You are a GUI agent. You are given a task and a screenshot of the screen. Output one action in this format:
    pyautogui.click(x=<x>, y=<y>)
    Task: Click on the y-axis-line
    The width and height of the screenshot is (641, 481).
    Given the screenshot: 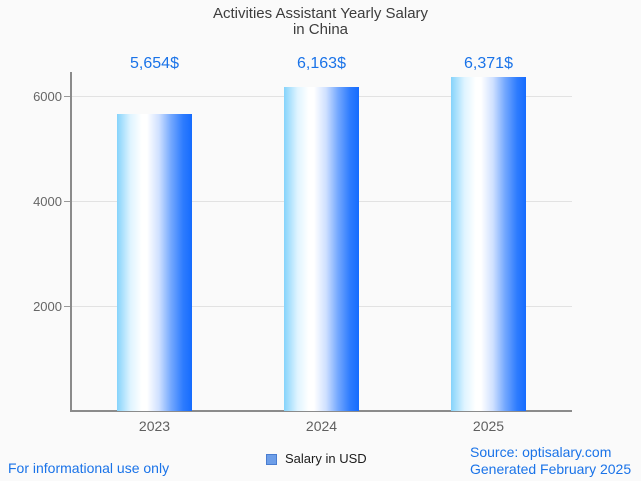 What is the action you would take?
    pyautogui.click(x=71, y=241)
    